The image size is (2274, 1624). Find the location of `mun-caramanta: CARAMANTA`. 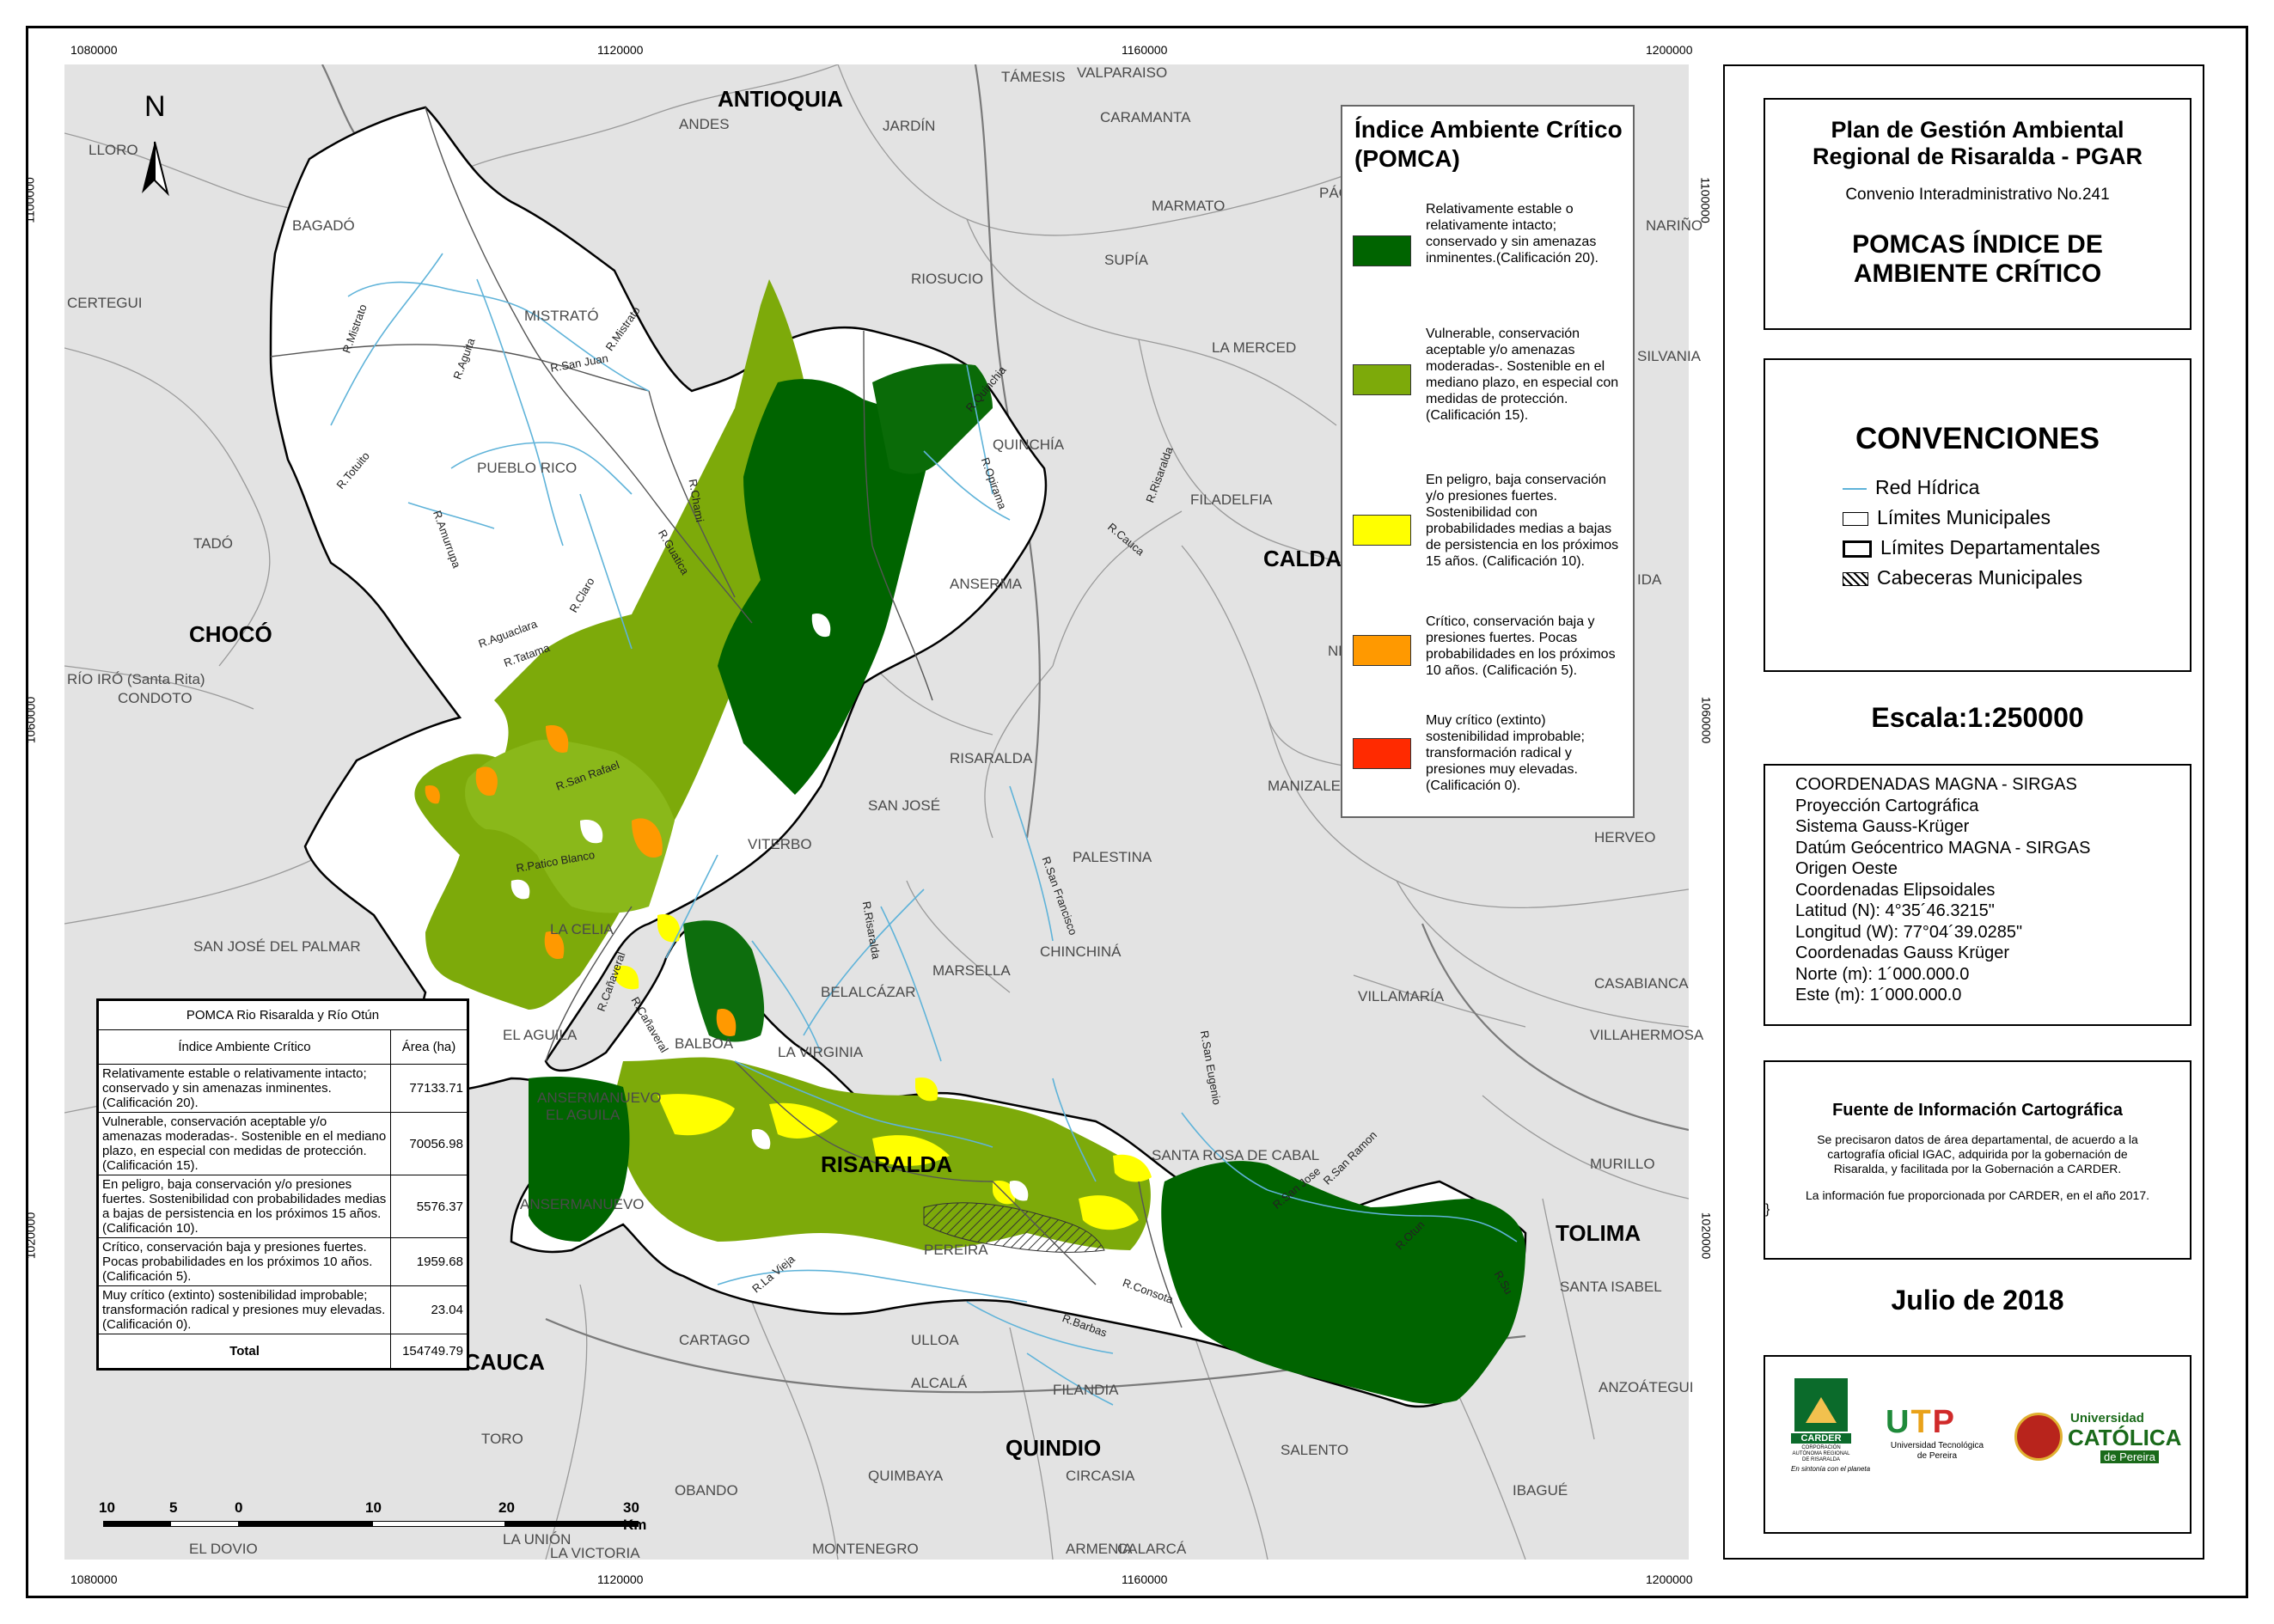

mun-caramanta: CARAMANTA is located at coordinates (1146, 117).